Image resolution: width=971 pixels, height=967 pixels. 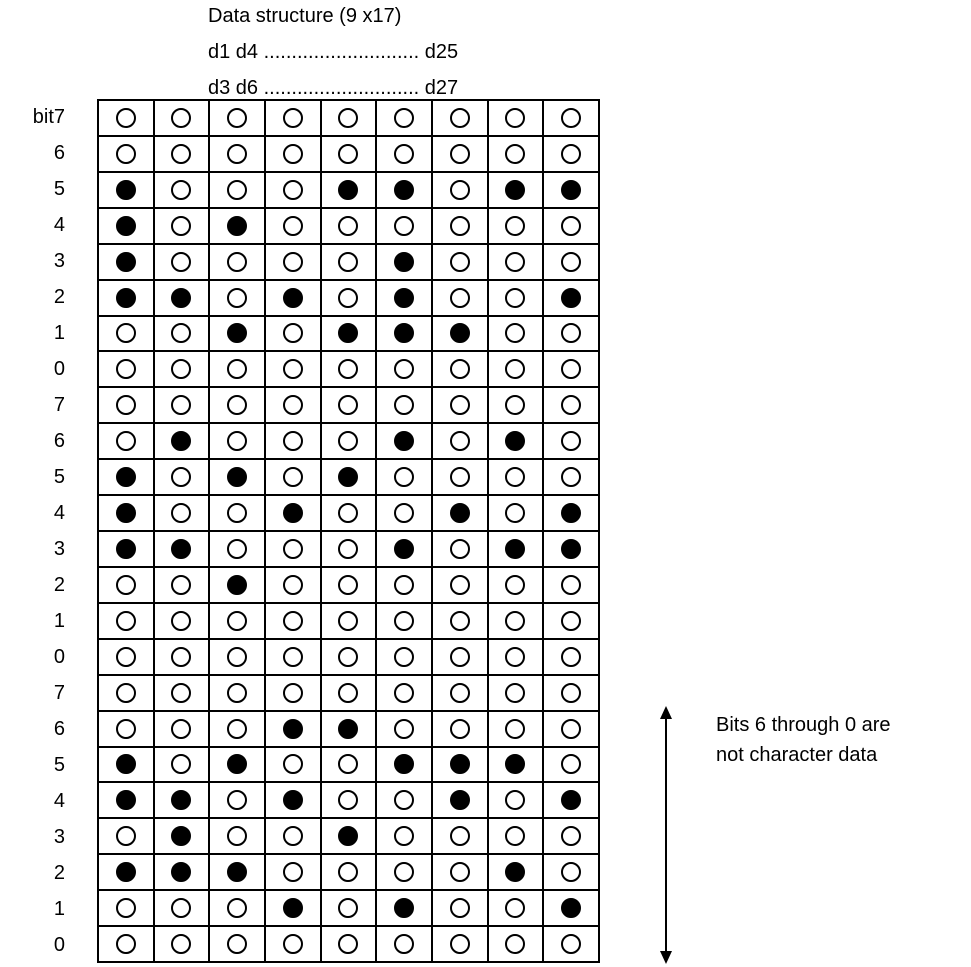 I want to click on row-label: 6, so click(x=59, y=441).